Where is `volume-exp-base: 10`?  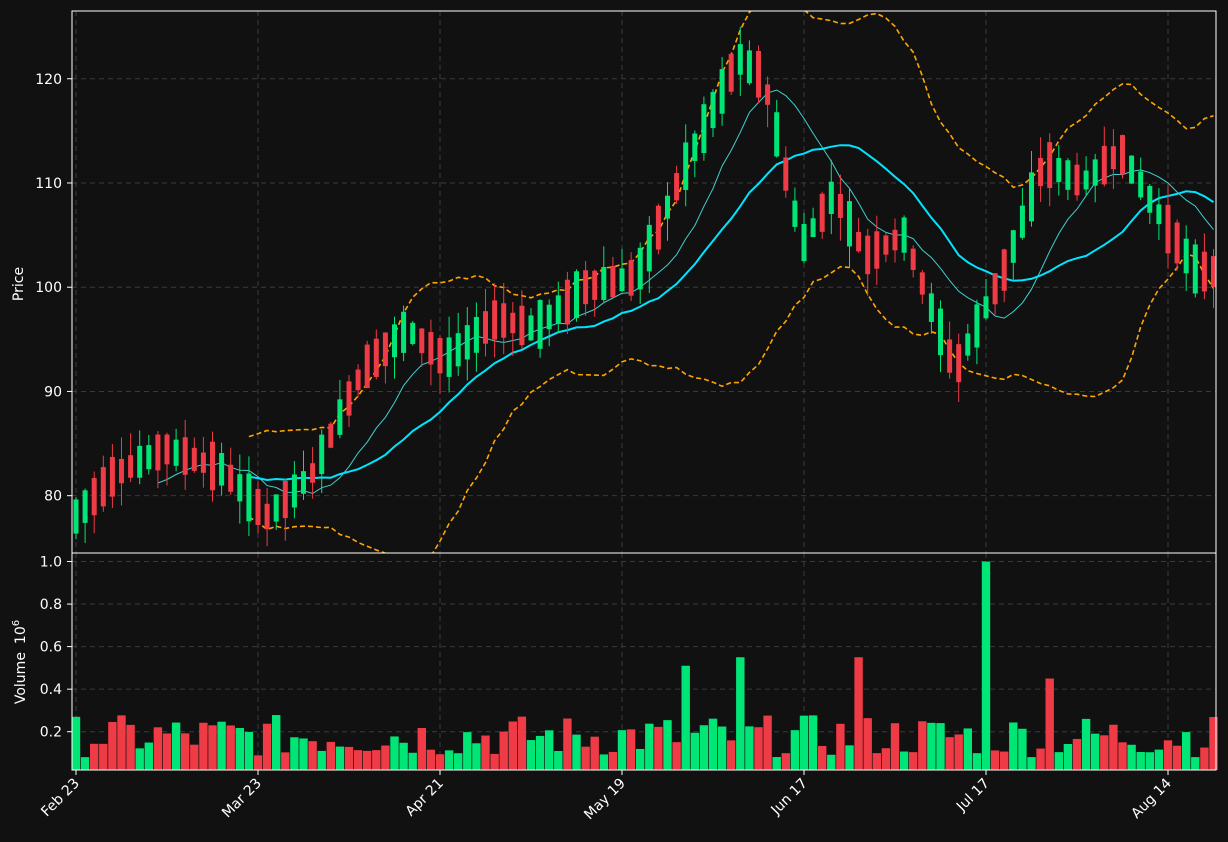
volume-exp-base: 10 is located at coordinates (21, 635).